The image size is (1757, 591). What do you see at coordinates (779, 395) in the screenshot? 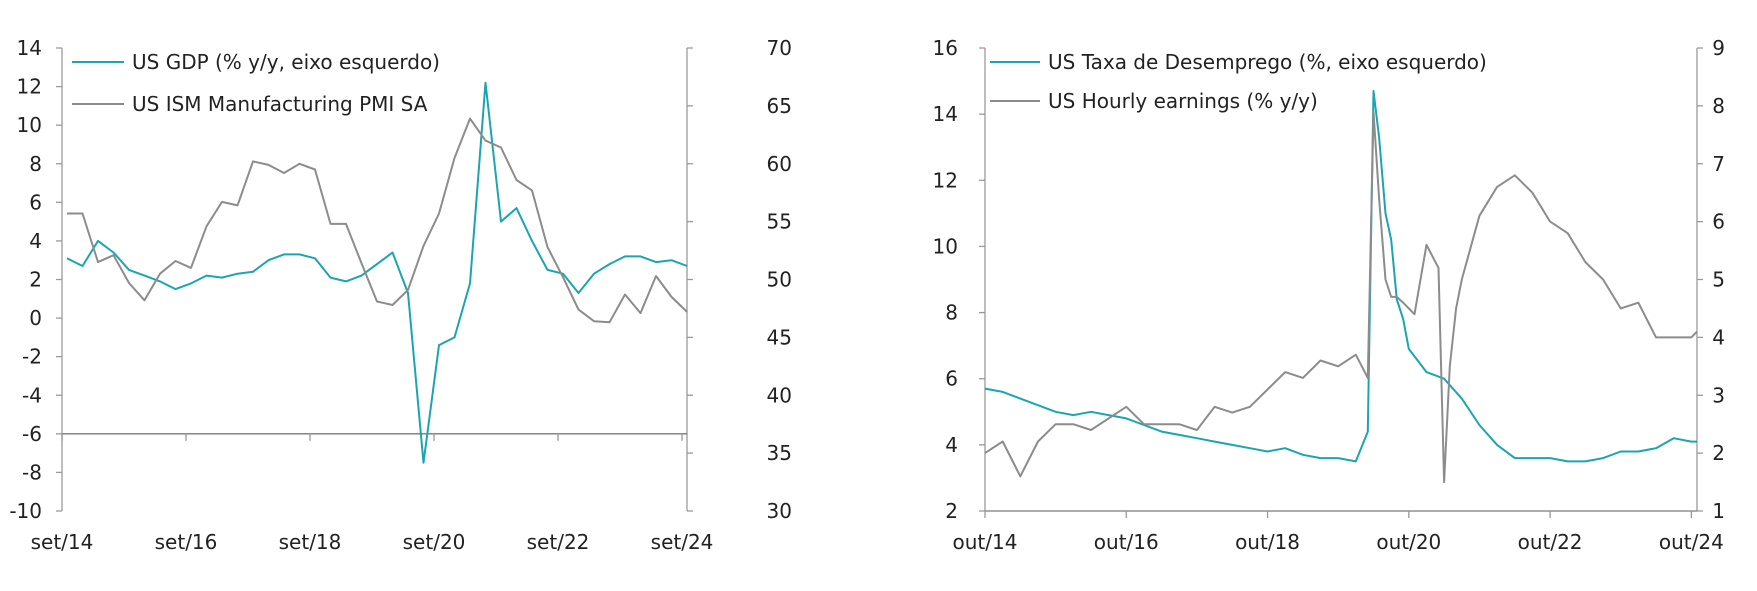
I see `right-axis-tick-label: 40` at bounding box center [779, 395].